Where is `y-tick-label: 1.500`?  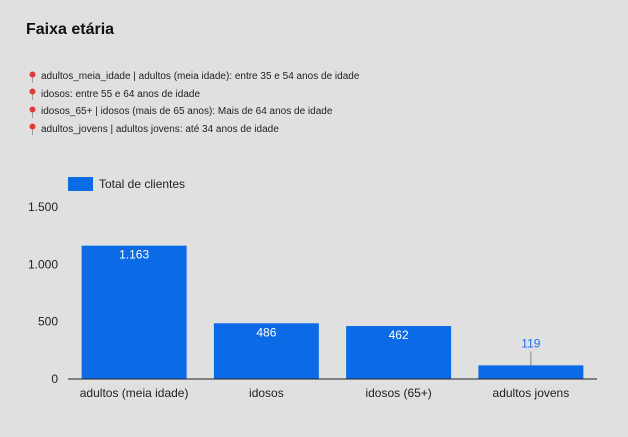 y-tick-label: 1.500 is located at coordinates (43, 207).